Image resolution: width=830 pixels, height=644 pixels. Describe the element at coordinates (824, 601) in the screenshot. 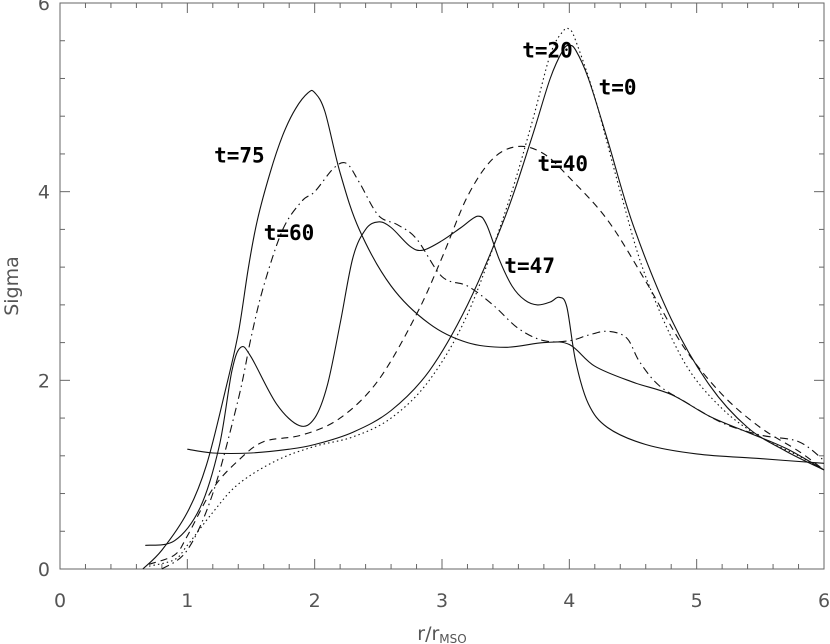

I see `x-tick-label: 6` at that location.